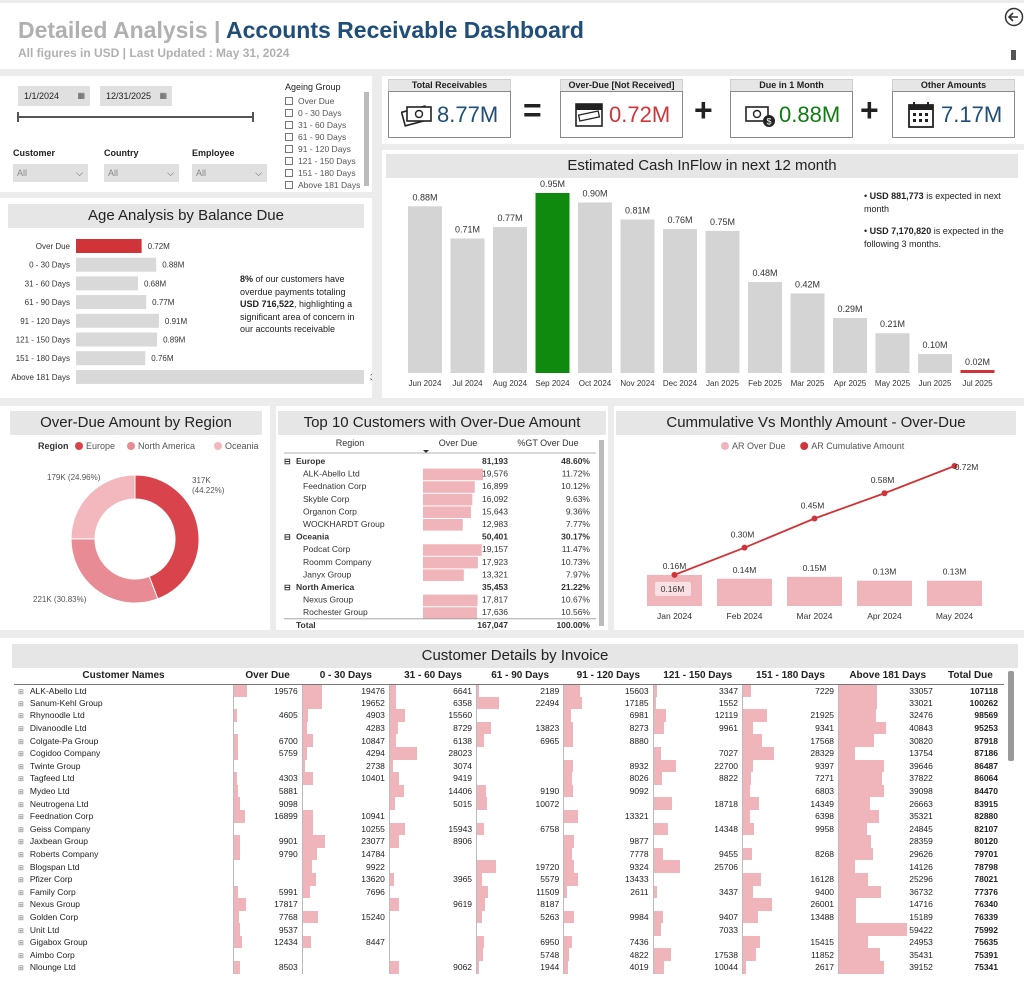 Image resolution: width=1024 pixels, height=995 pixels. I want to click on invoice-col-header: 151 - 180 Days, so click(790, 676).